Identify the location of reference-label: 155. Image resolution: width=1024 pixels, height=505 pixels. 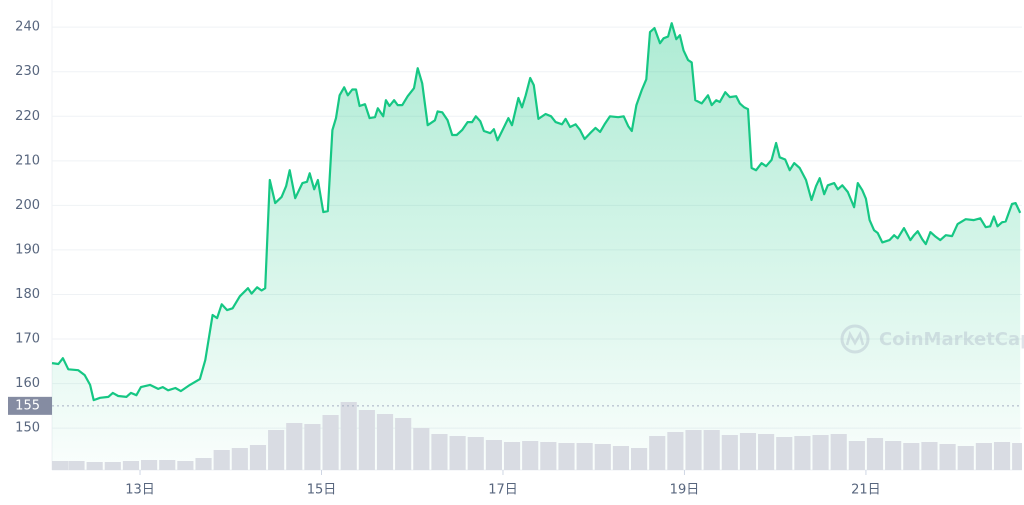
(27, 405).